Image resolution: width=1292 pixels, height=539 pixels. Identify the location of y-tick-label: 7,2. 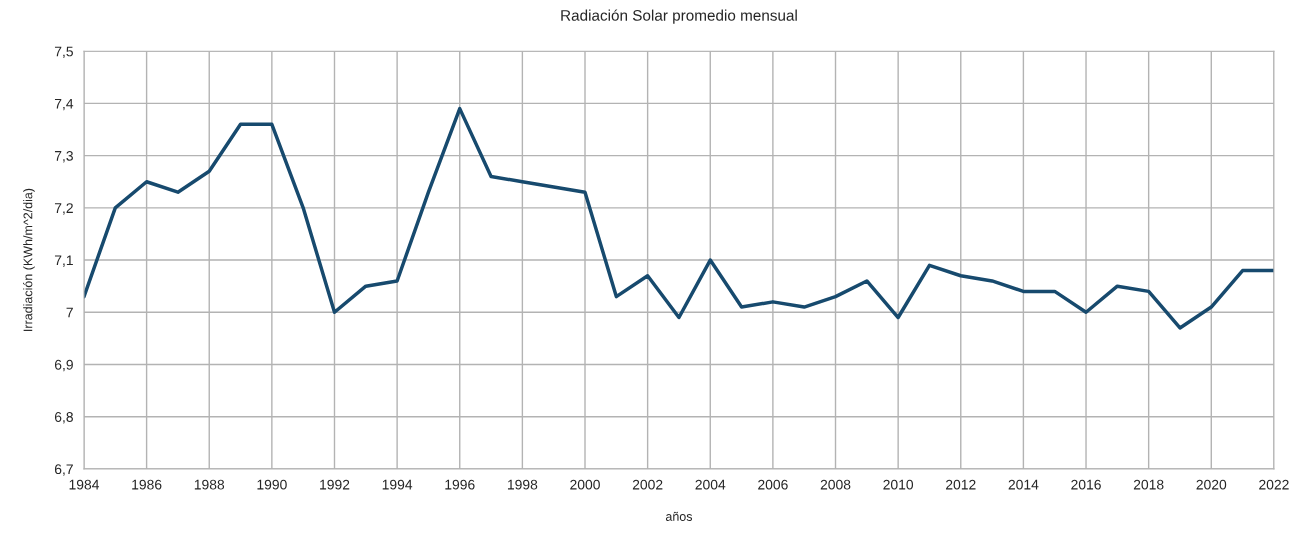
(63, 209).